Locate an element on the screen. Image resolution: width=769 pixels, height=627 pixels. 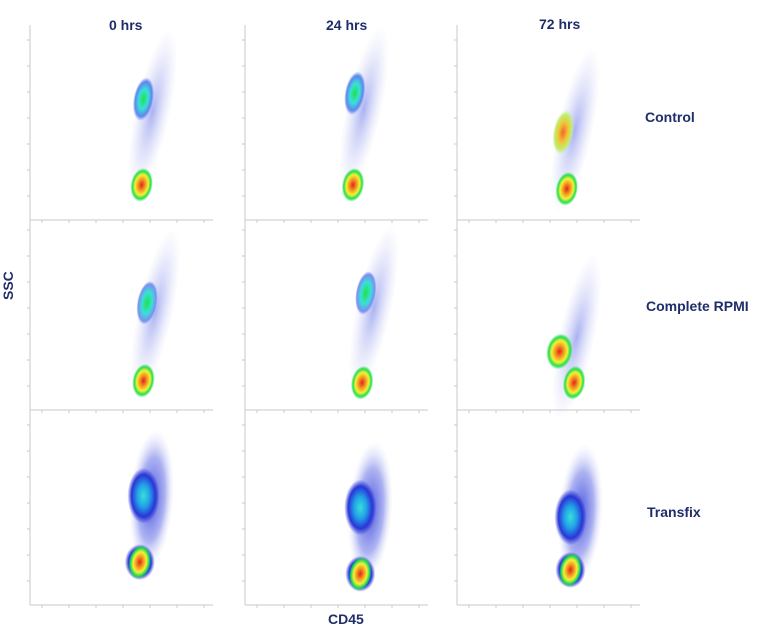
population-left-cluster is located at coordinates (559, 351).